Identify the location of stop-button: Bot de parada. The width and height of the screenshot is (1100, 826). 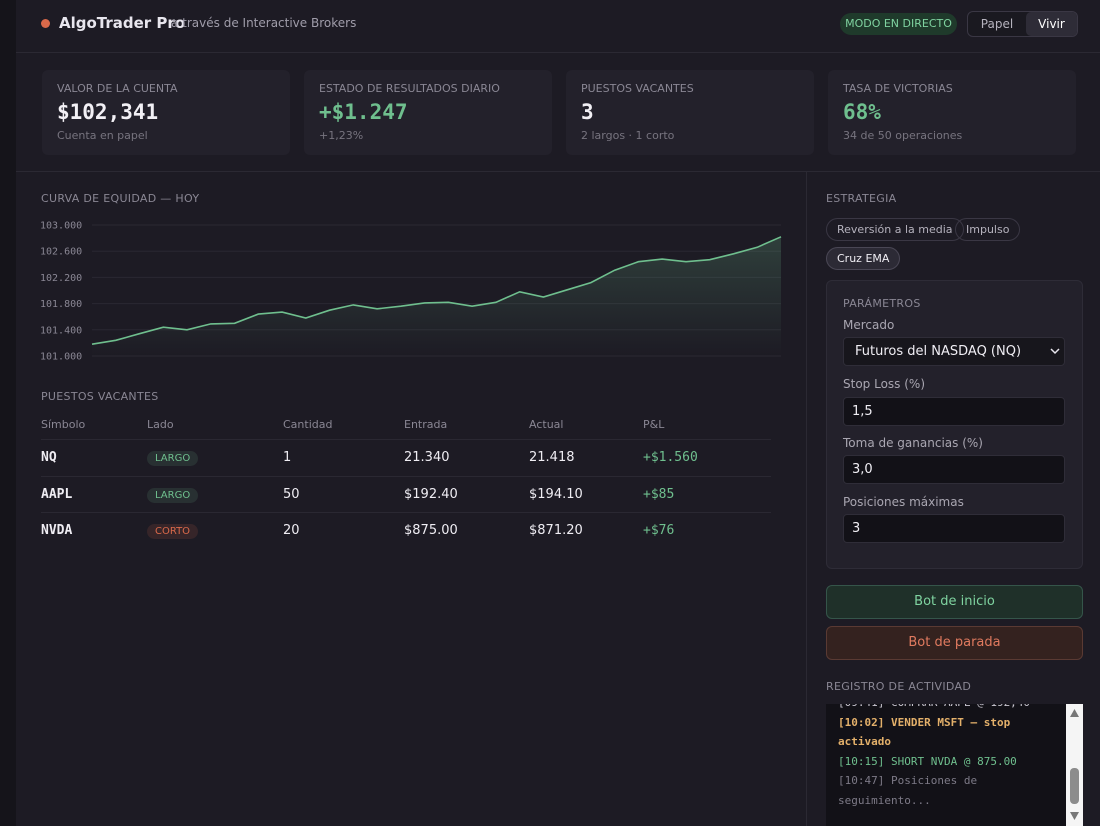
(954, 643).